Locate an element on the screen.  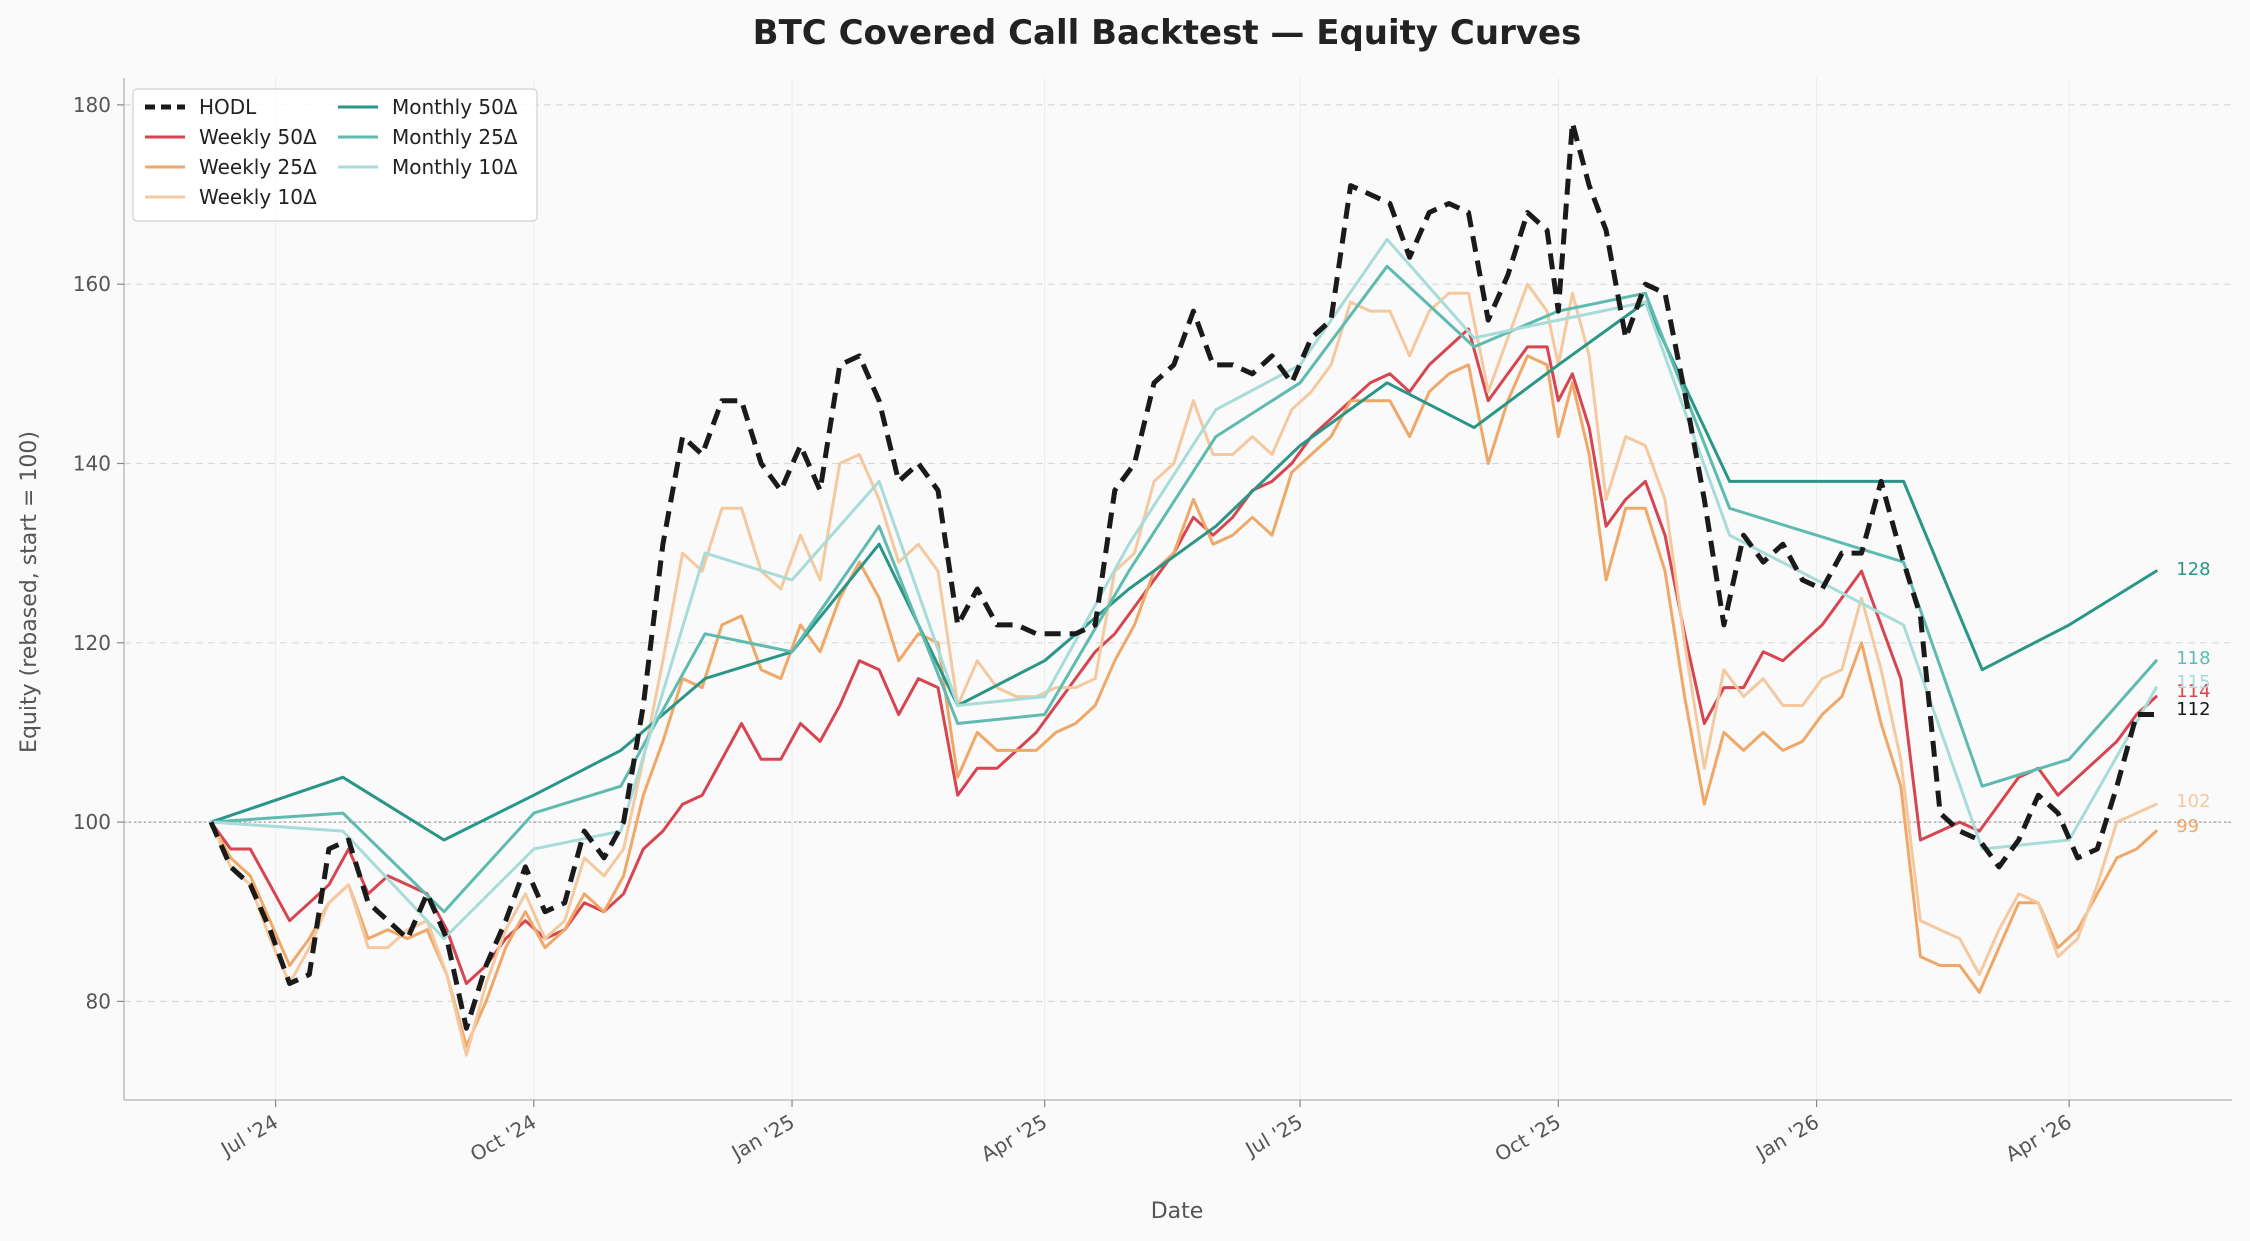
x-axis-title: Date is located at coordinates (1177, 1211).